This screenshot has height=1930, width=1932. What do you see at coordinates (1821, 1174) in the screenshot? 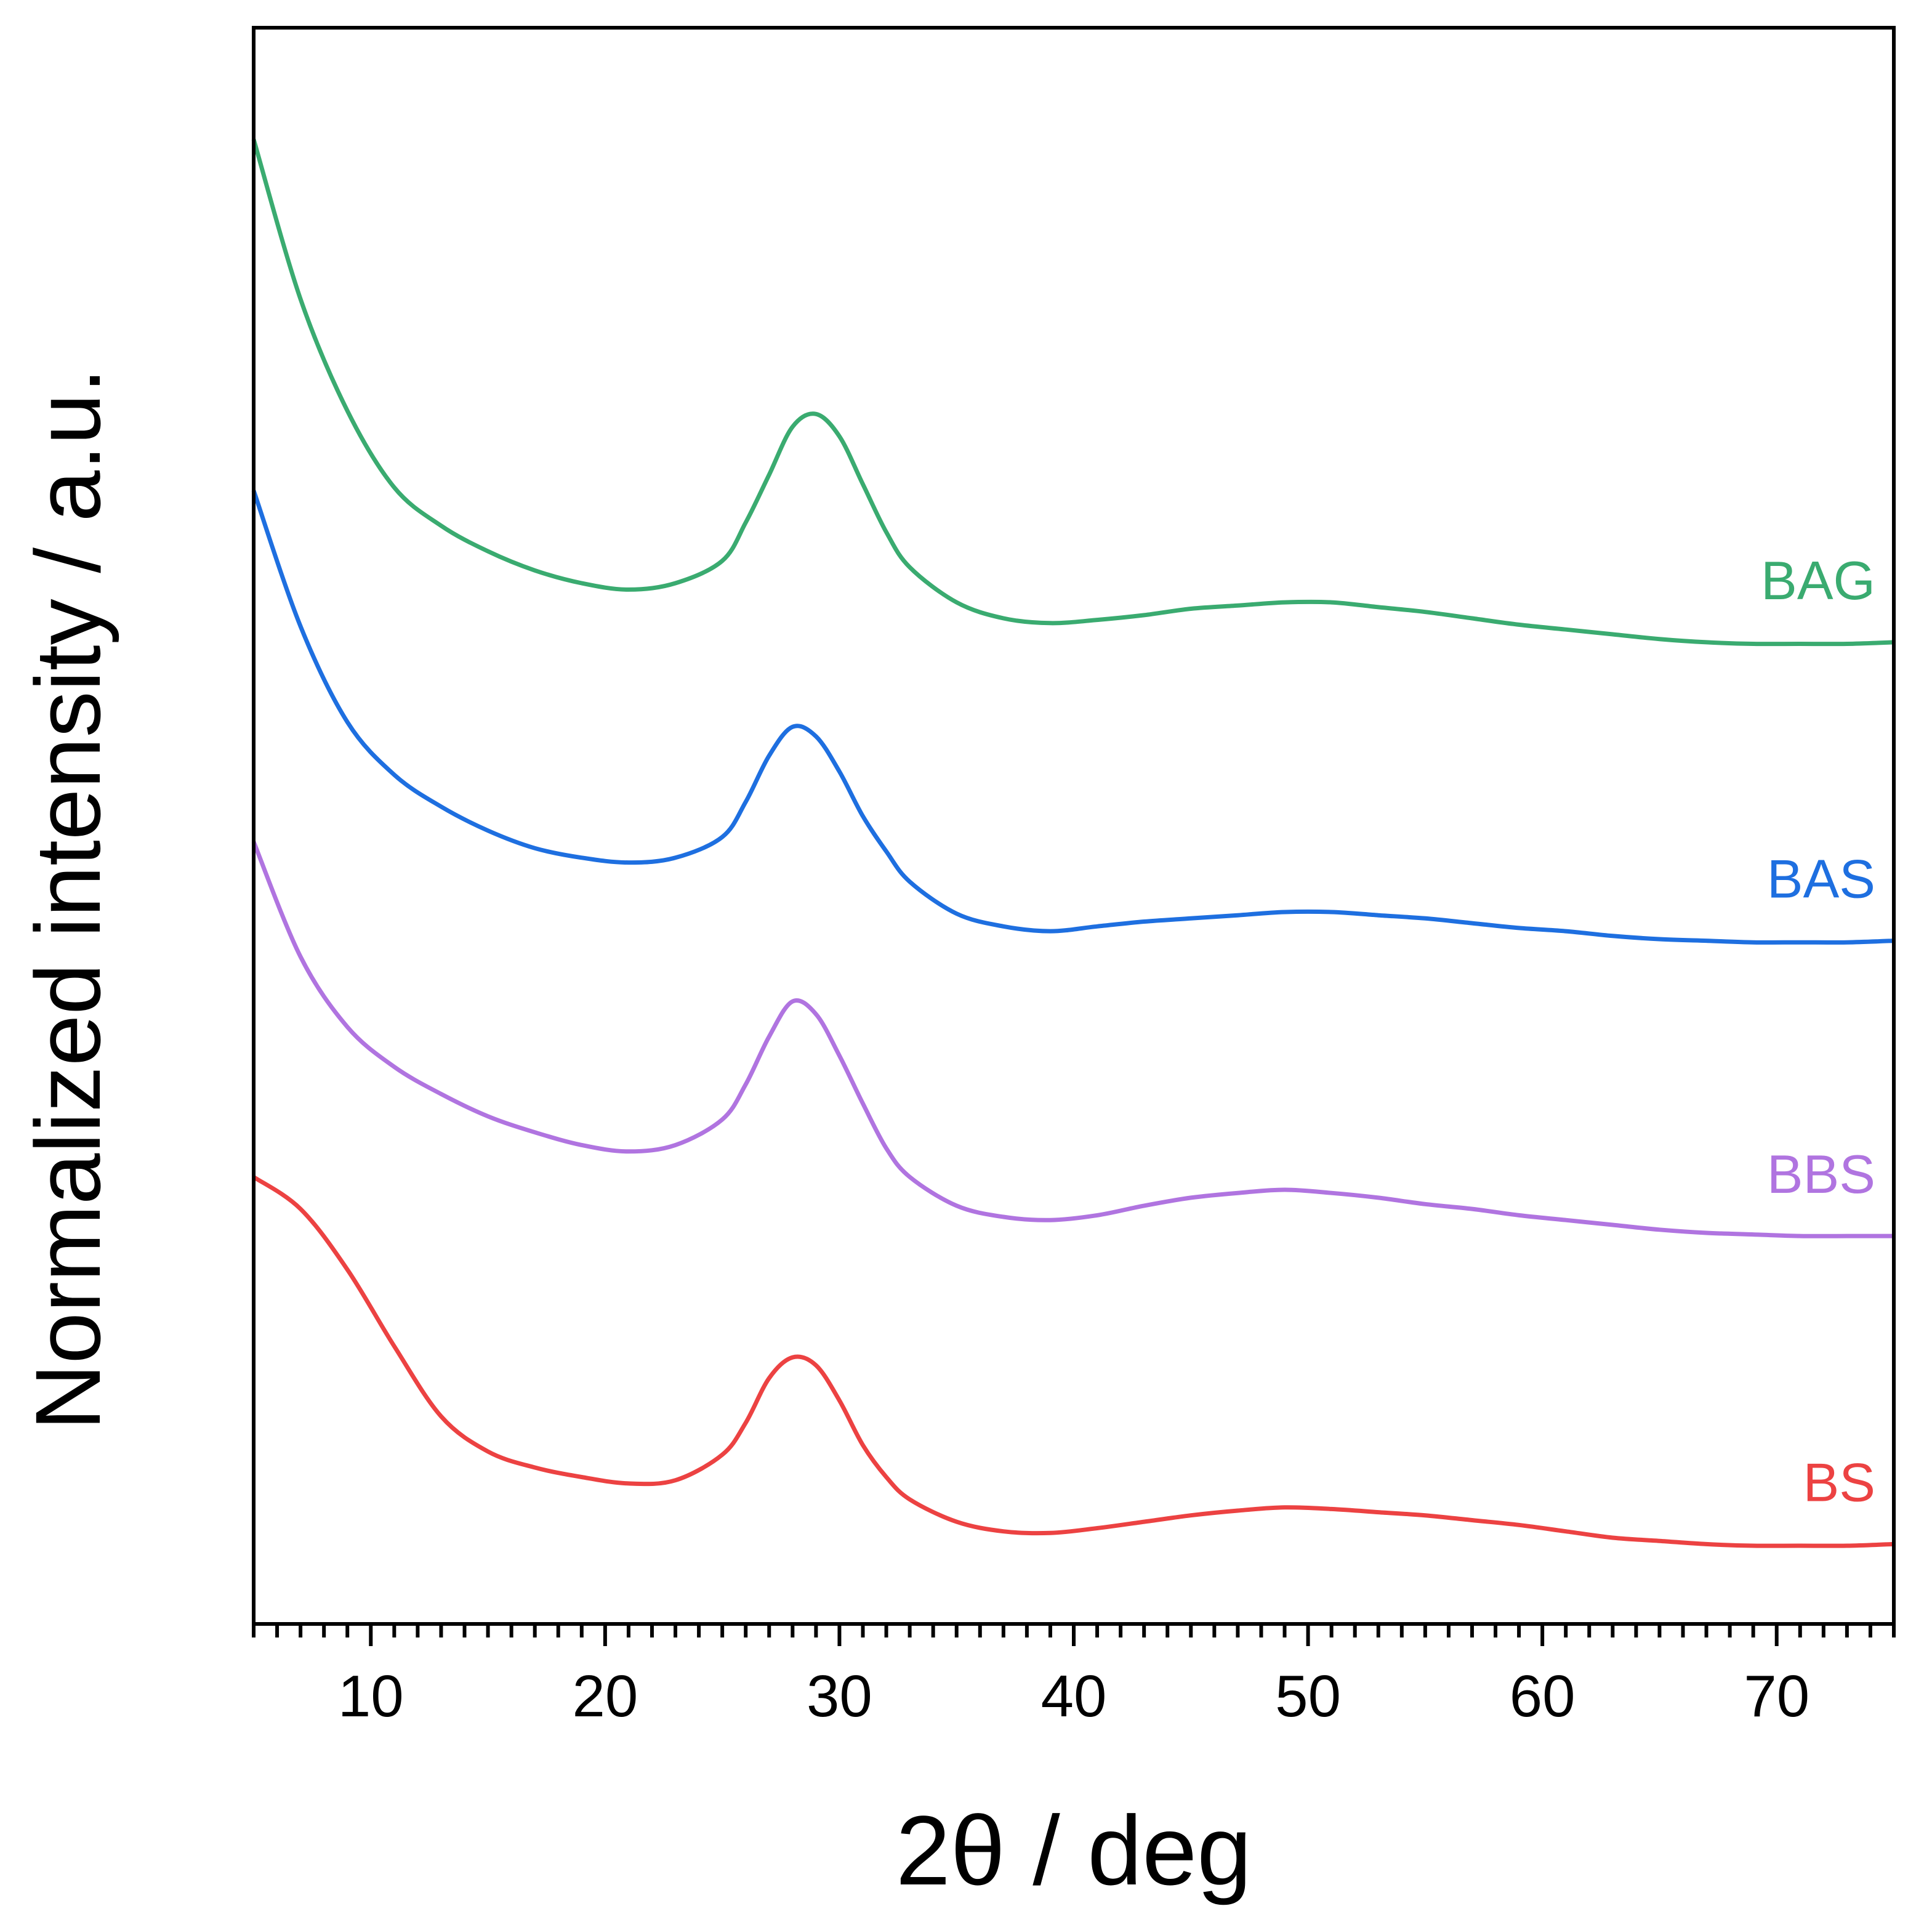
I see `series-label-bbs: BBS` at bounding box center [1821, 1174].